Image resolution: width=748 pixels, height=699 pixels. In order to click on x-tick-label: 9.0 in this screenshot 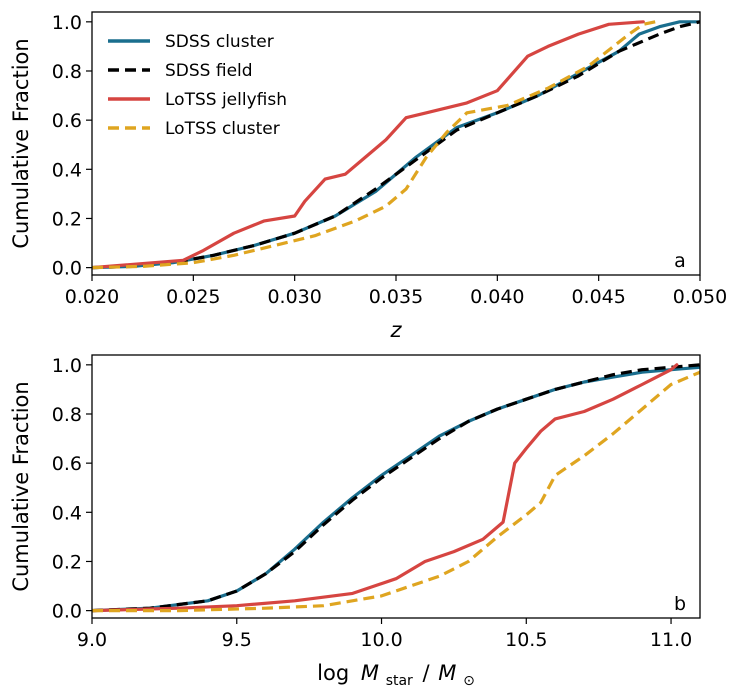, I will do `click(92, 640)`.